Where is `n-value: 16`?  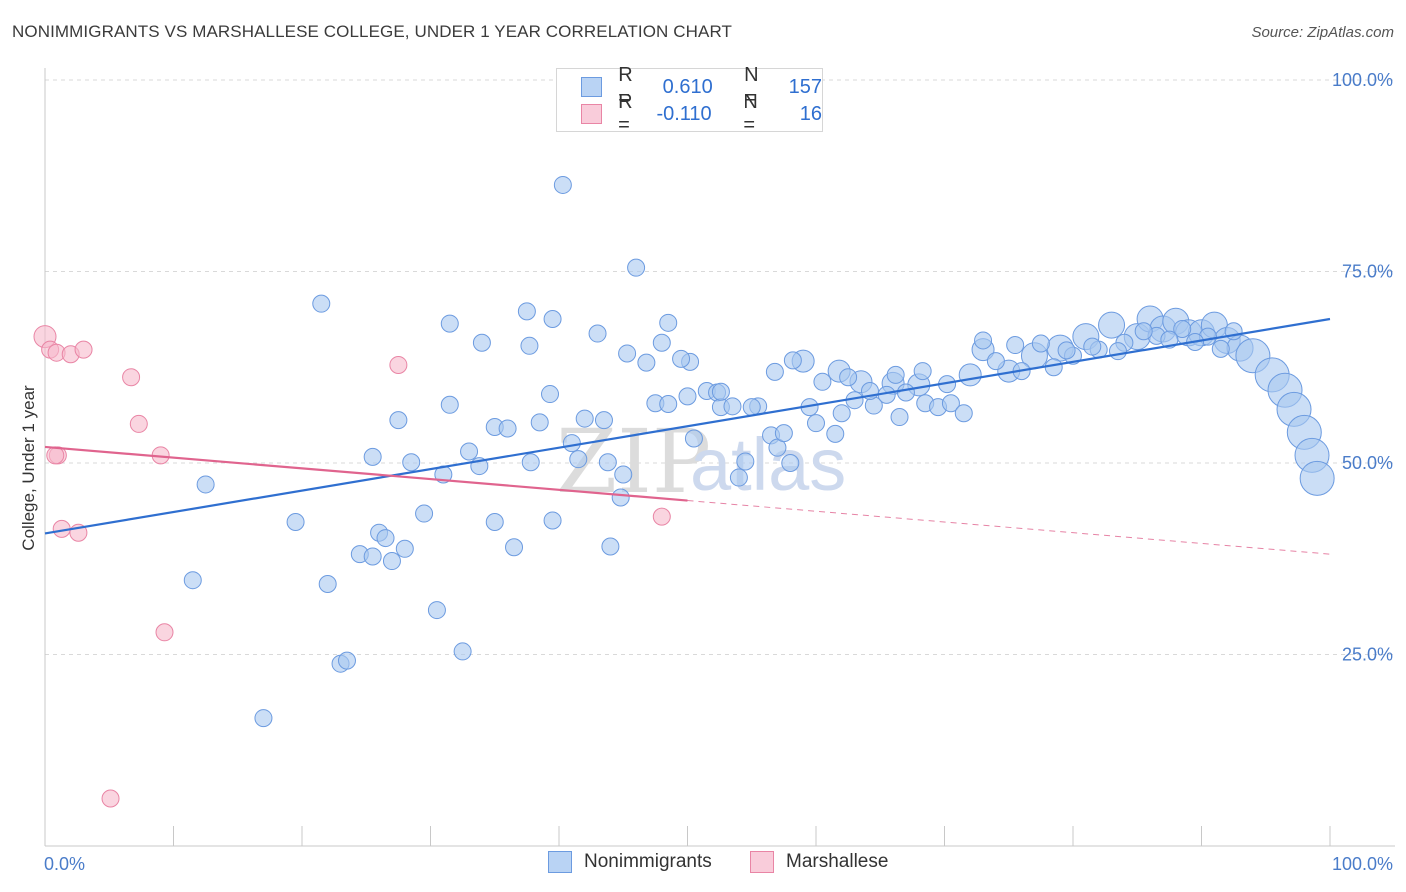
n-value: 16 is located at coordinates (810, 113).